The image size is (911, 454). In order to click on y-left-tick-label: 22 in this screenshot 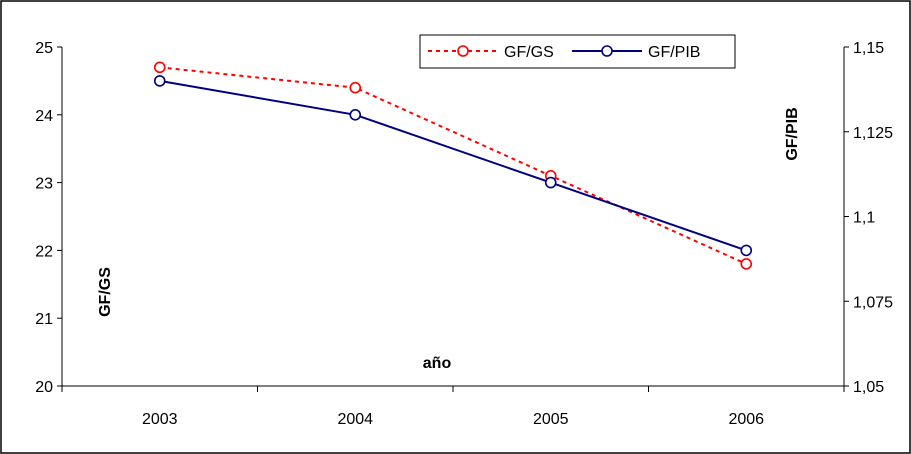, I will do `click(44, 251)`.